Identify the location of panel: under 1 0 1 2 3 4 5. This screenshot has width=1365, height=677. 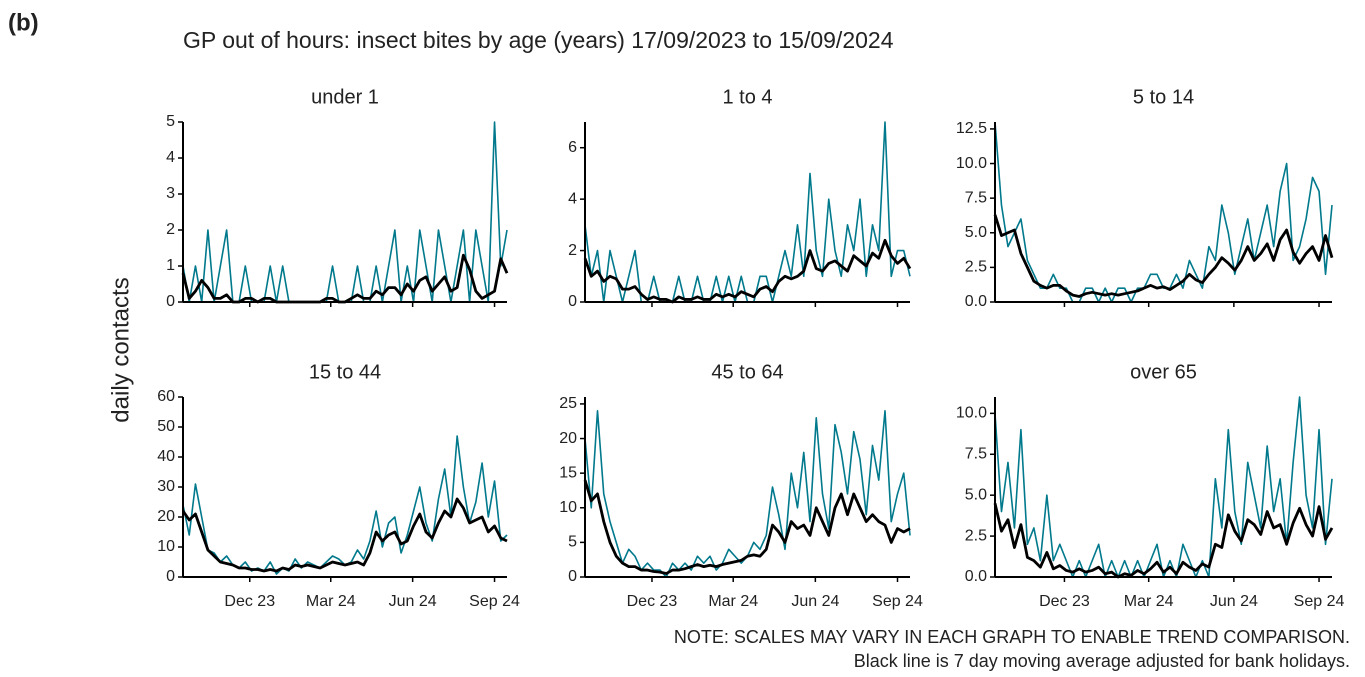
(337, 198).